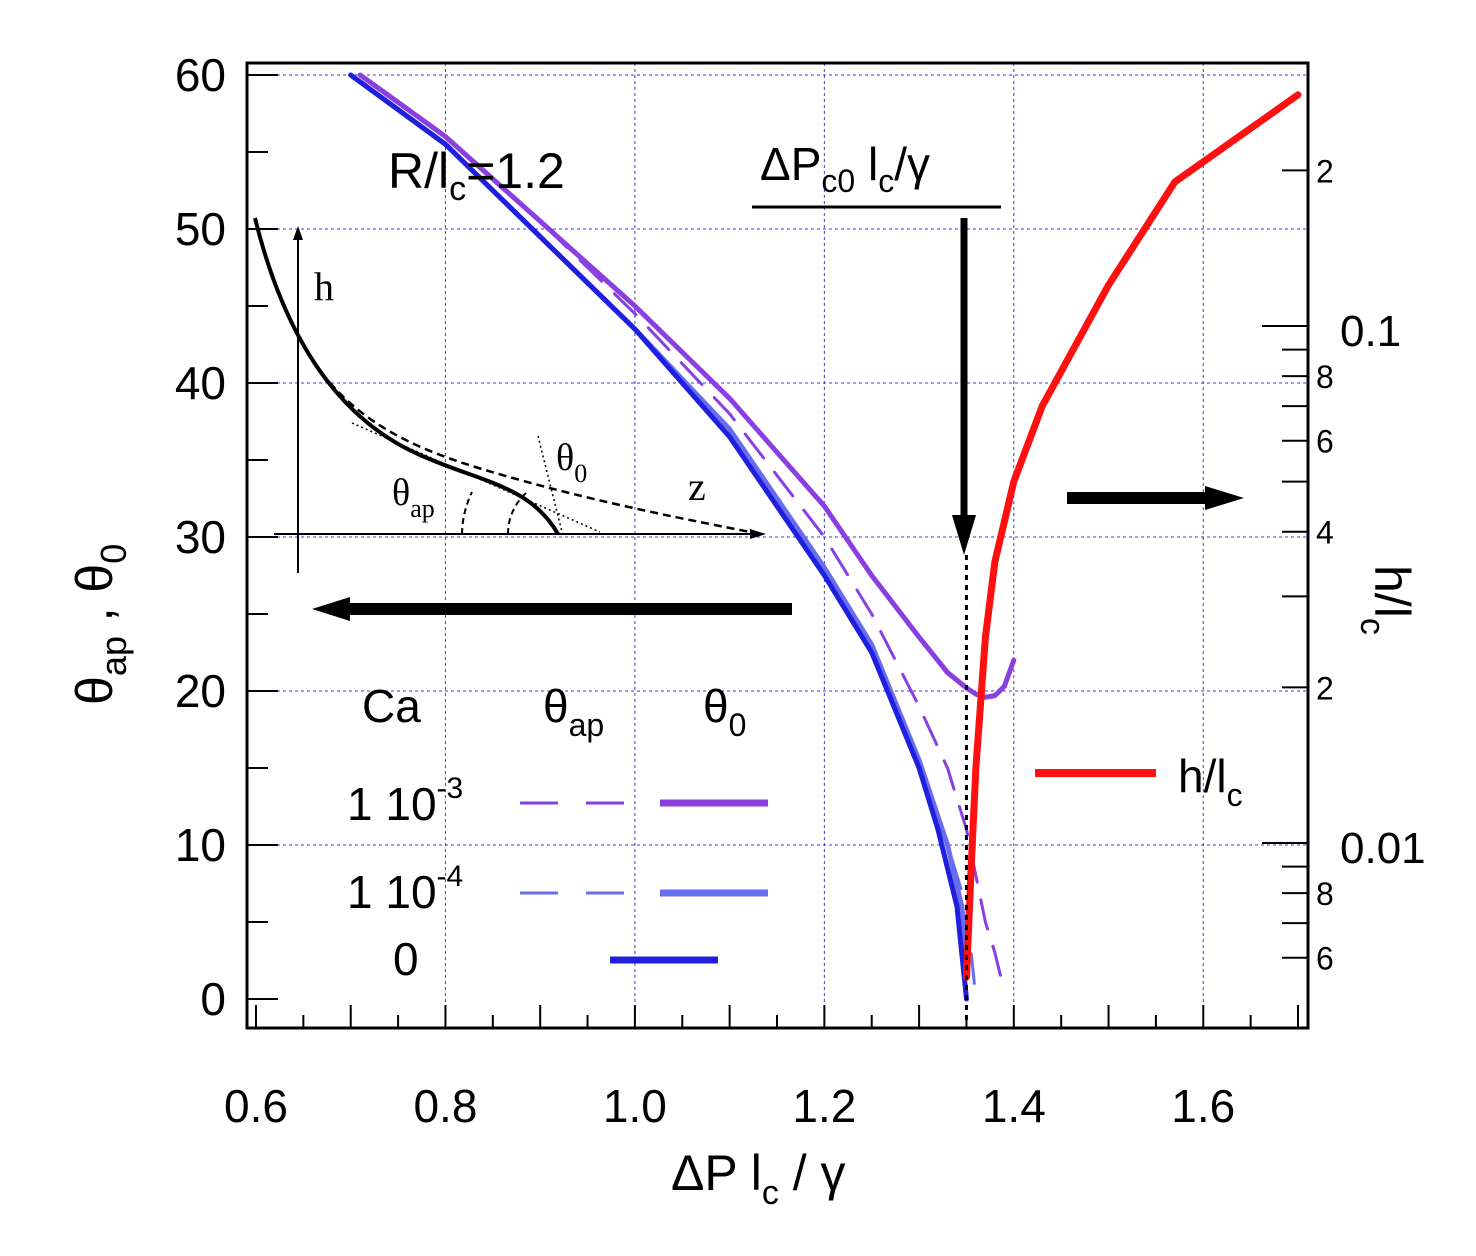  What do you see at coordinates (200, 75) in the screenshot?
I see `y-left-tick-label: 60` at bounding box center [200, 75].